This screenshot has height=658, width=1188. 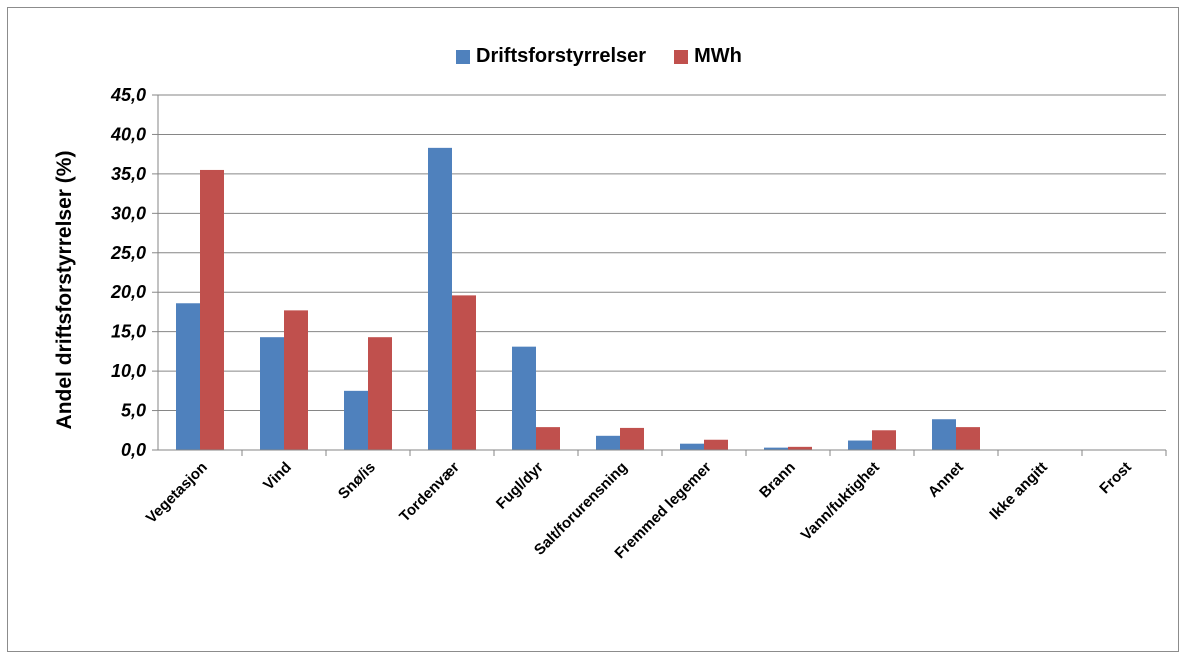 What do you see at coordinates (840, 501) in the screenshot?
I see `x-tick-label: Vann/fuktighet` at bounding box center [840, 501].